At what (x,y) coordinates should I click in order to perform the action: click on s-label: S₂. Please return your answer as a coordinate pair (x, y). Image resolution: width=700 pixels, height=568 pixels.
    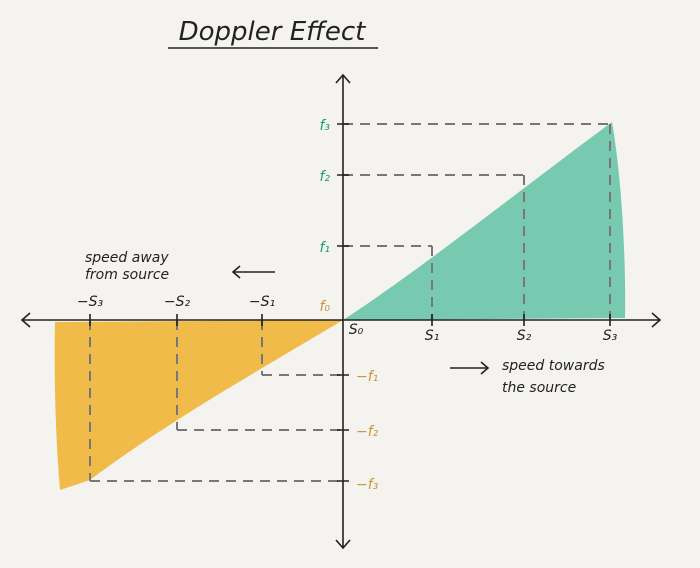
    Looking at the image, I should click on (524, 336).